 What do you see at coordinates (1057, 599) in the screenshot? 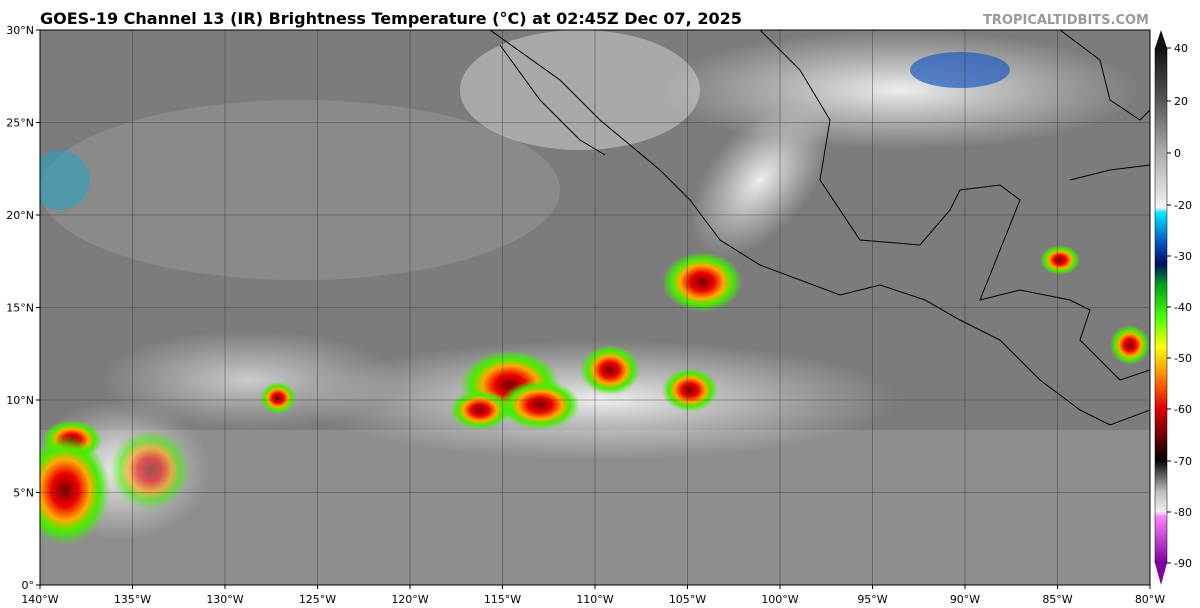
I see `lon-label: 85°W` at bounding box center [1057, 599].